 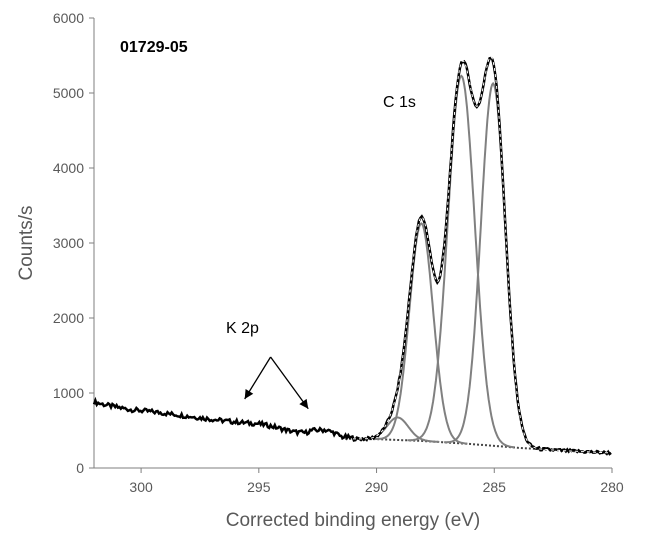 What do you see at coordinates (68, 243) in the screenshot?
I see `y-tick-label: 3000` at bounding box center [68, 243].